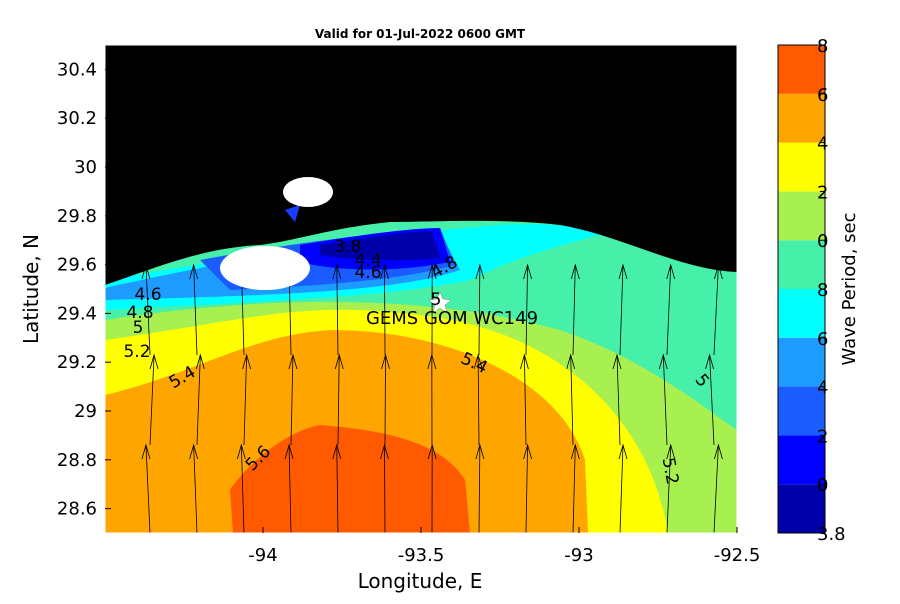 The height and width of the screenshot is (604, 900). I want to click on y-tick-label: 29, so click(85, 411).